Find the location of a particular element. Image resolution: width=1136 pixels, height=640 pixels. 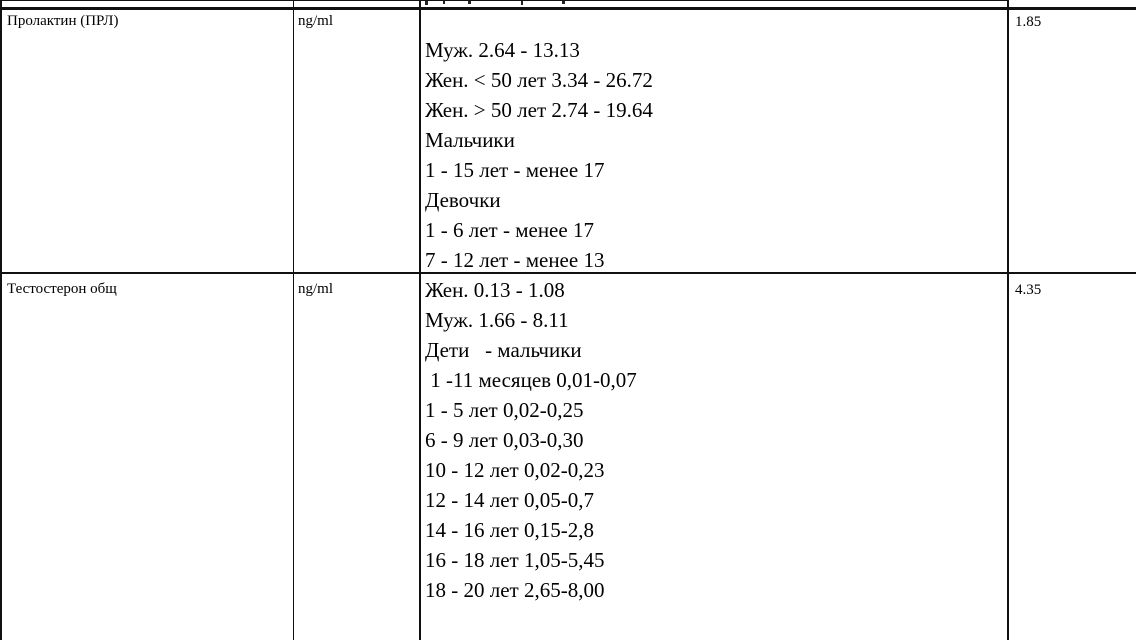

reference-range-line: 1 - 15 лет - менее 17 is located at coordinates (515, 170).